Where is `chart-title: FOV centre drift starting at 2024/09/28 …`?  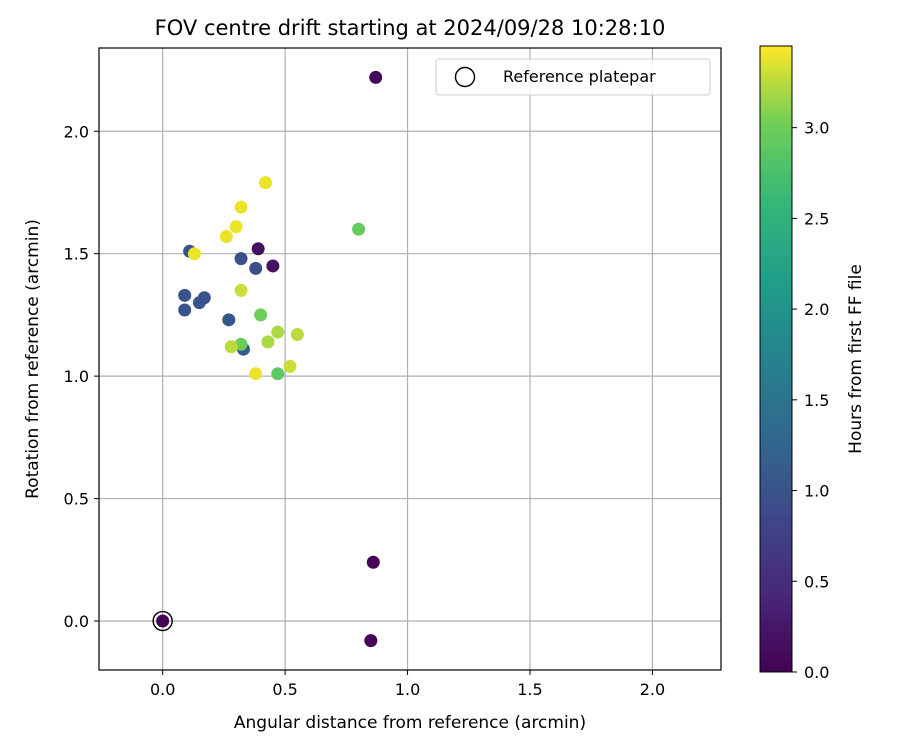
chart-title: FOV centre drift starting at 2024/09/28 … is located at coordinates (410, 28).